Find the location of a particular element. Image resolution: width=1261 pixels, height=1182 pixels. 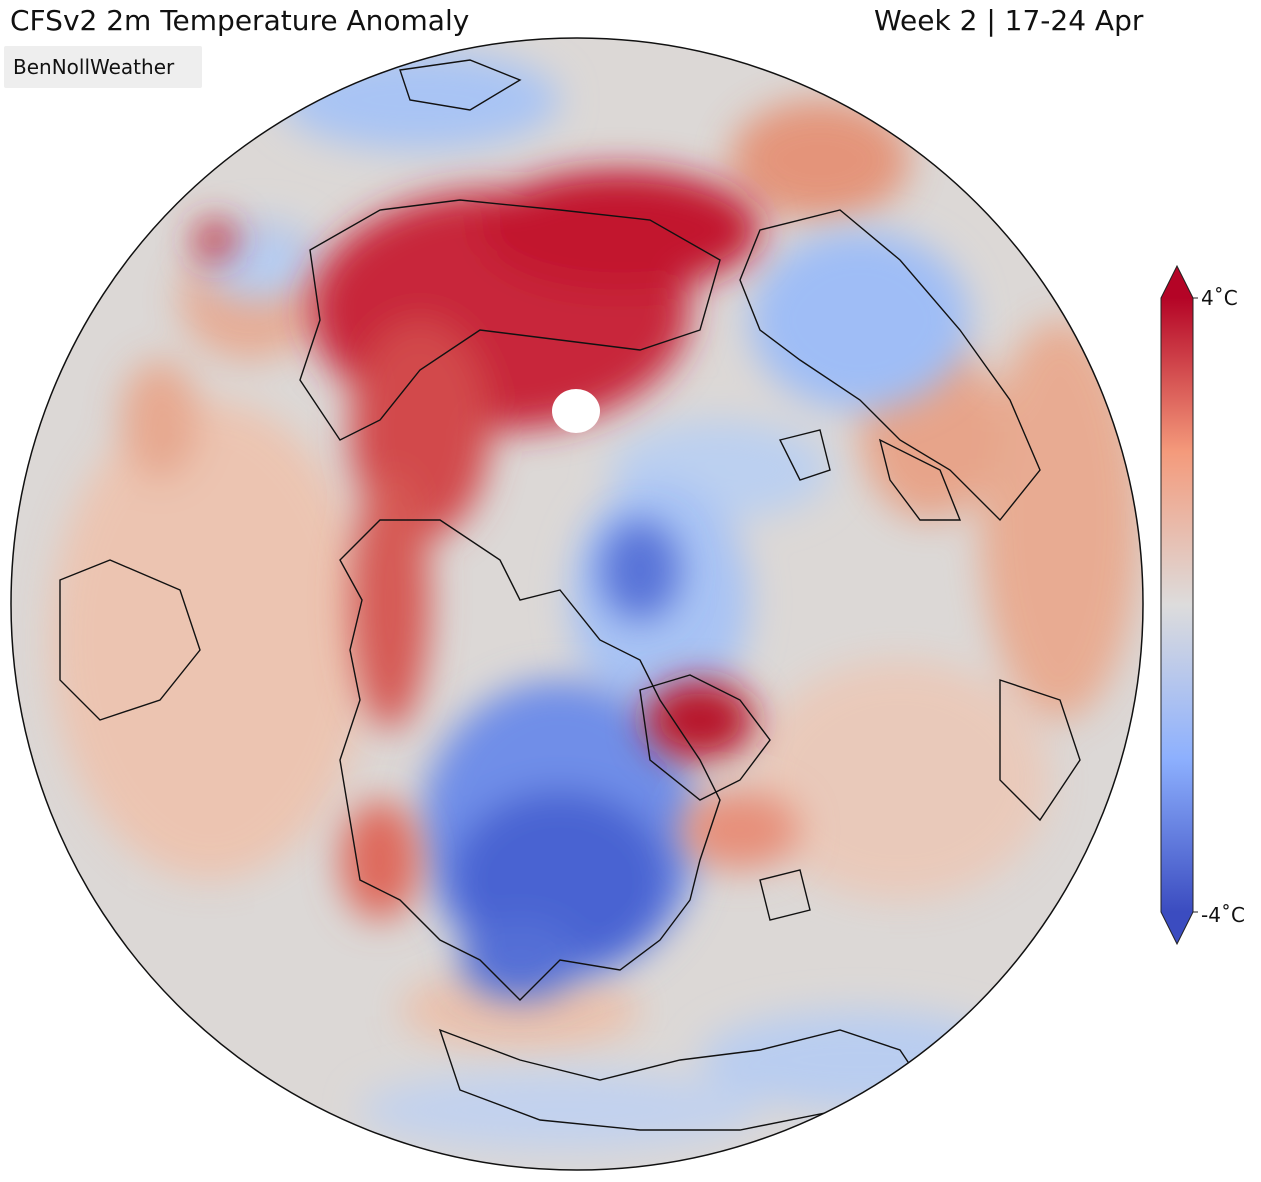

credit-badge: BenNollWeather is located at coordinates (103, 67).